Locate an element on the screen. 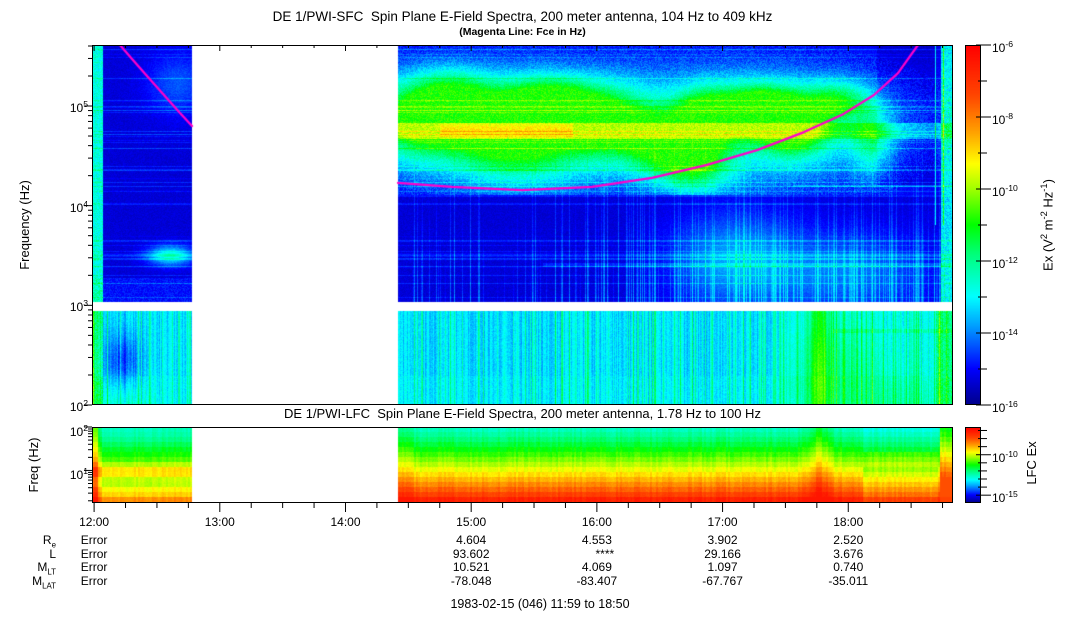 The height and width of the screenshot is (620, 1083). ephemeris-value: 10.521 is located at coordinates (471, 567).